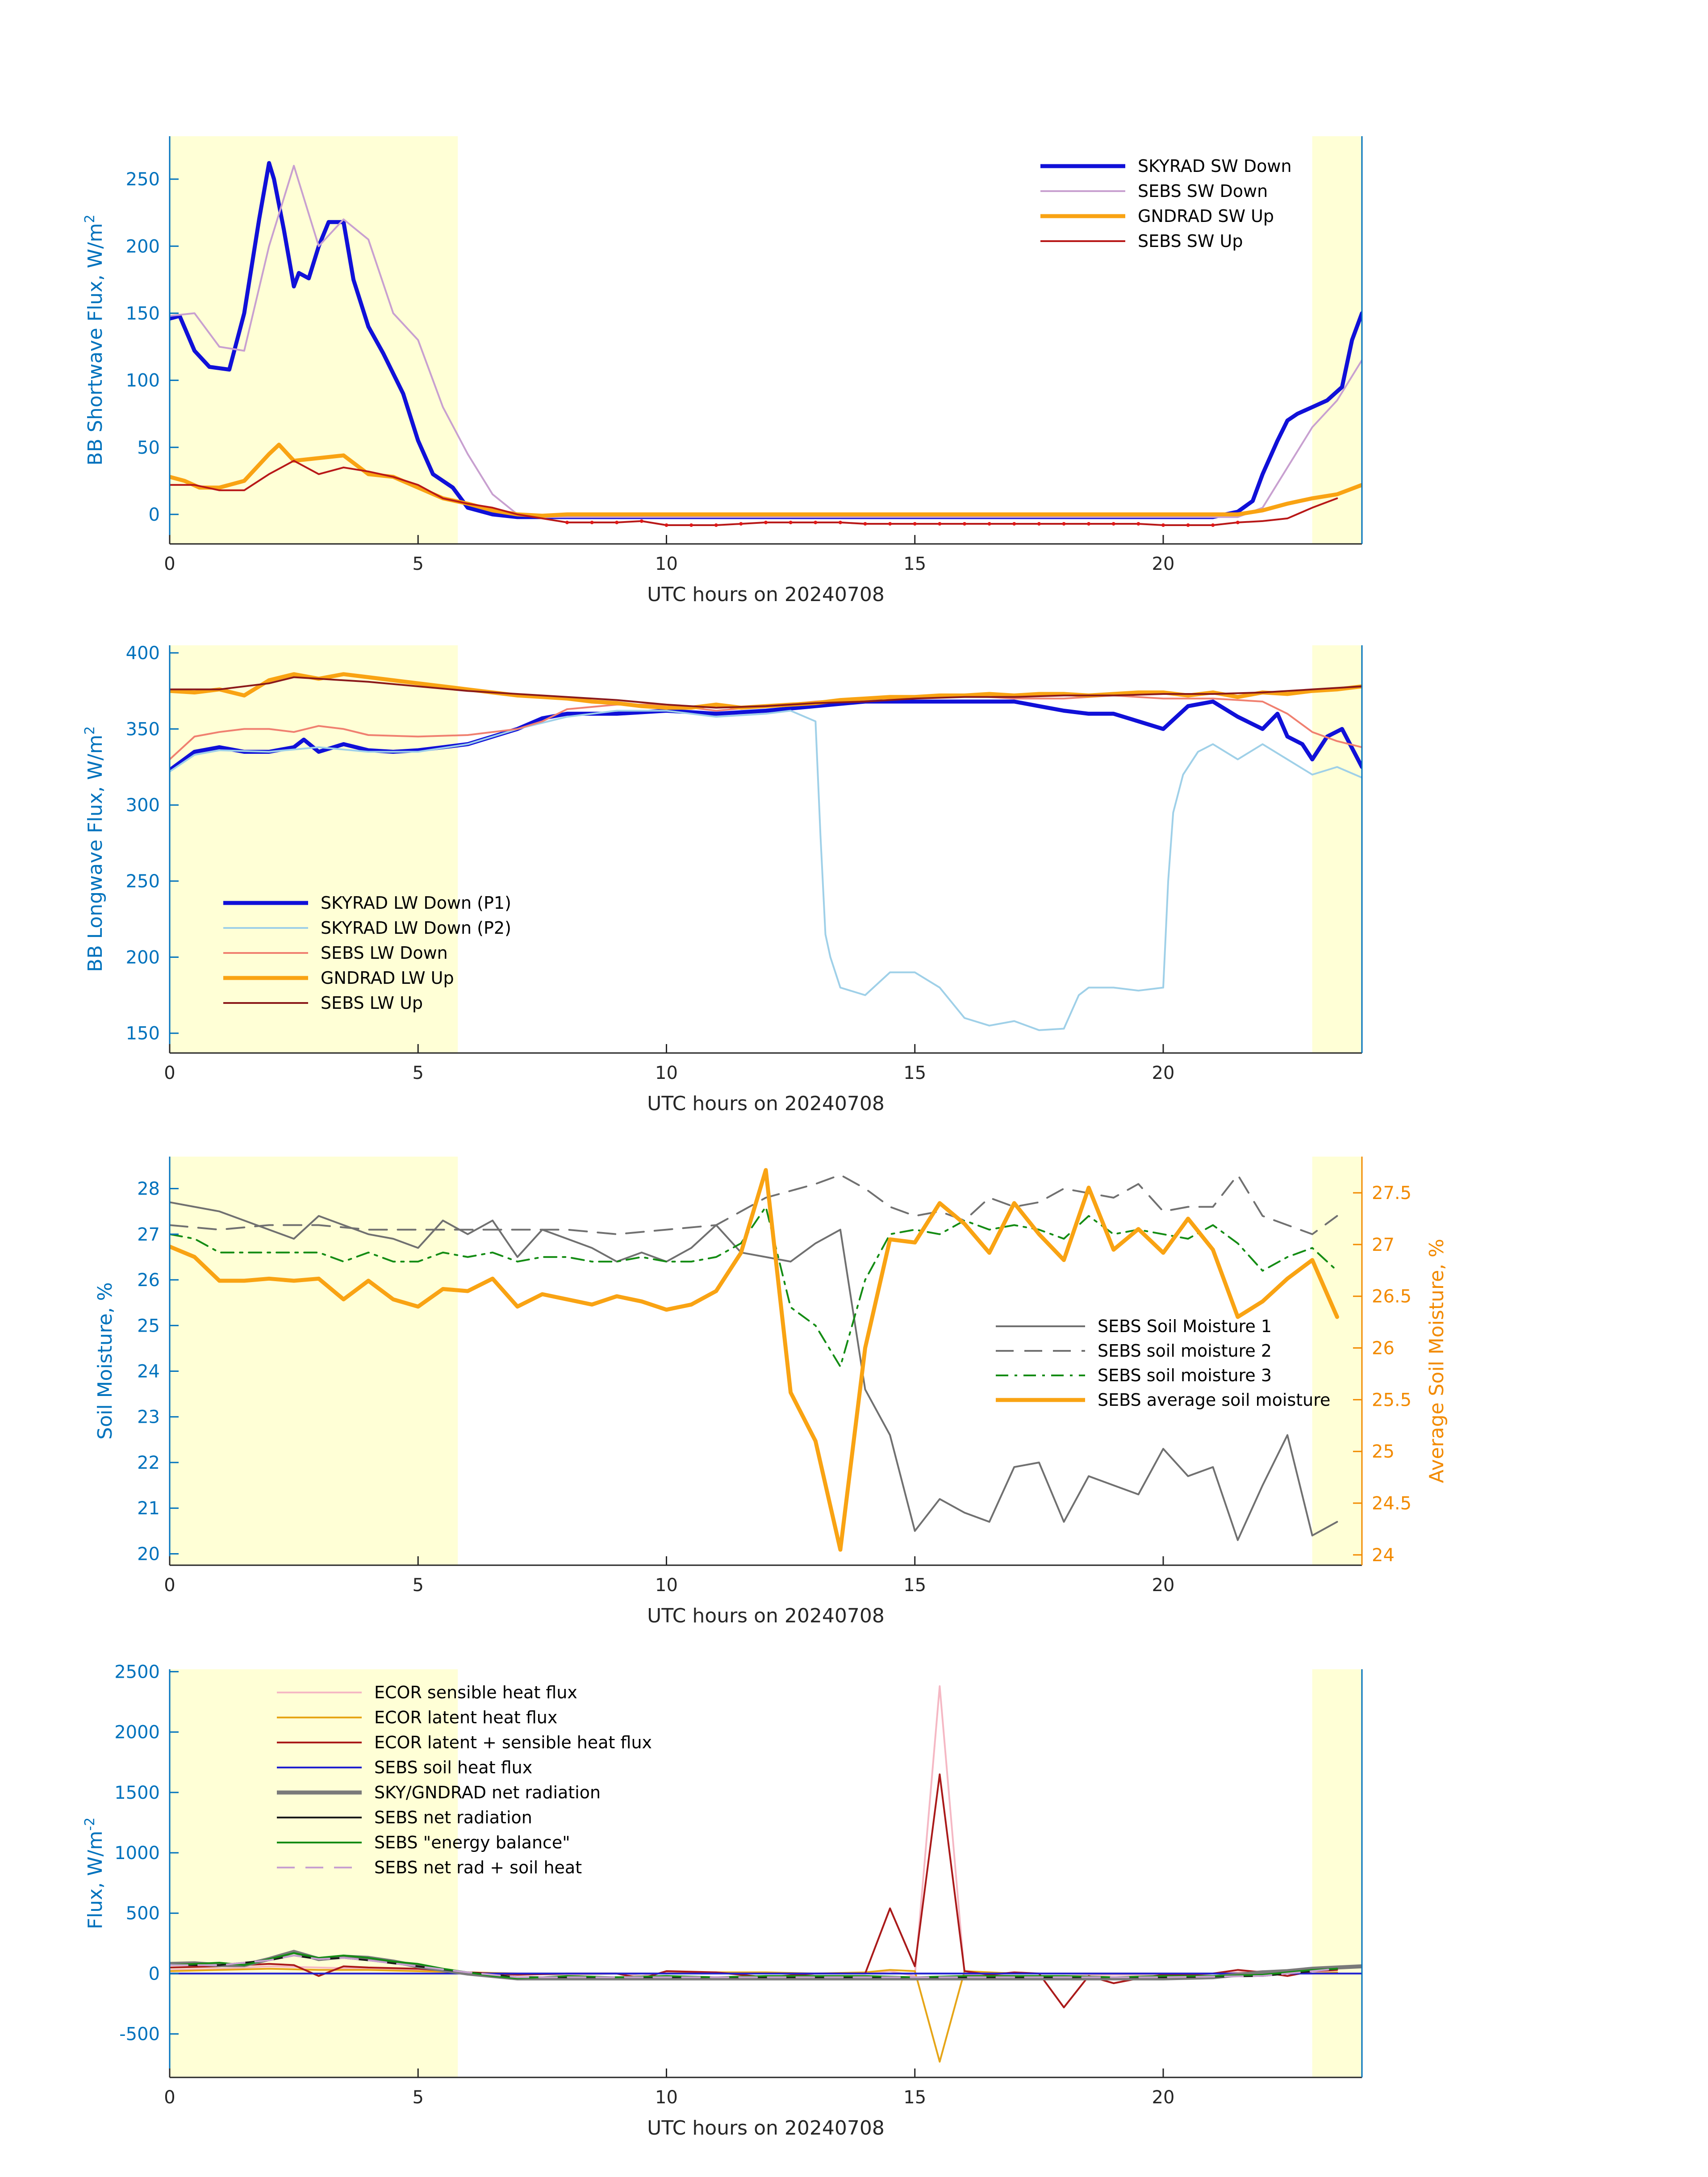 Image resolution: width=1708 pixels, height=2177 pixels. Describe the element at coordinates (914, 564) in the screenshot. I see `shortwave-x-tick-label: 15` at that location.